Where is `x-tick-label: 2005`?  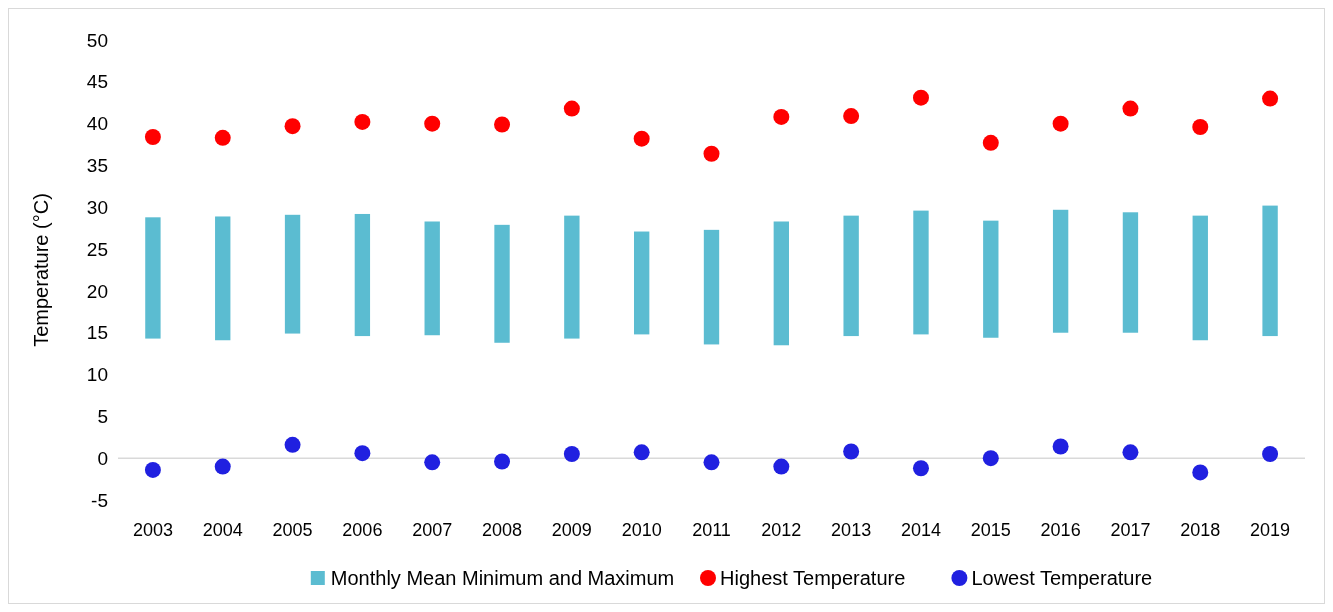 x-tick-label: 2005 is located at coordinates (292, 530).